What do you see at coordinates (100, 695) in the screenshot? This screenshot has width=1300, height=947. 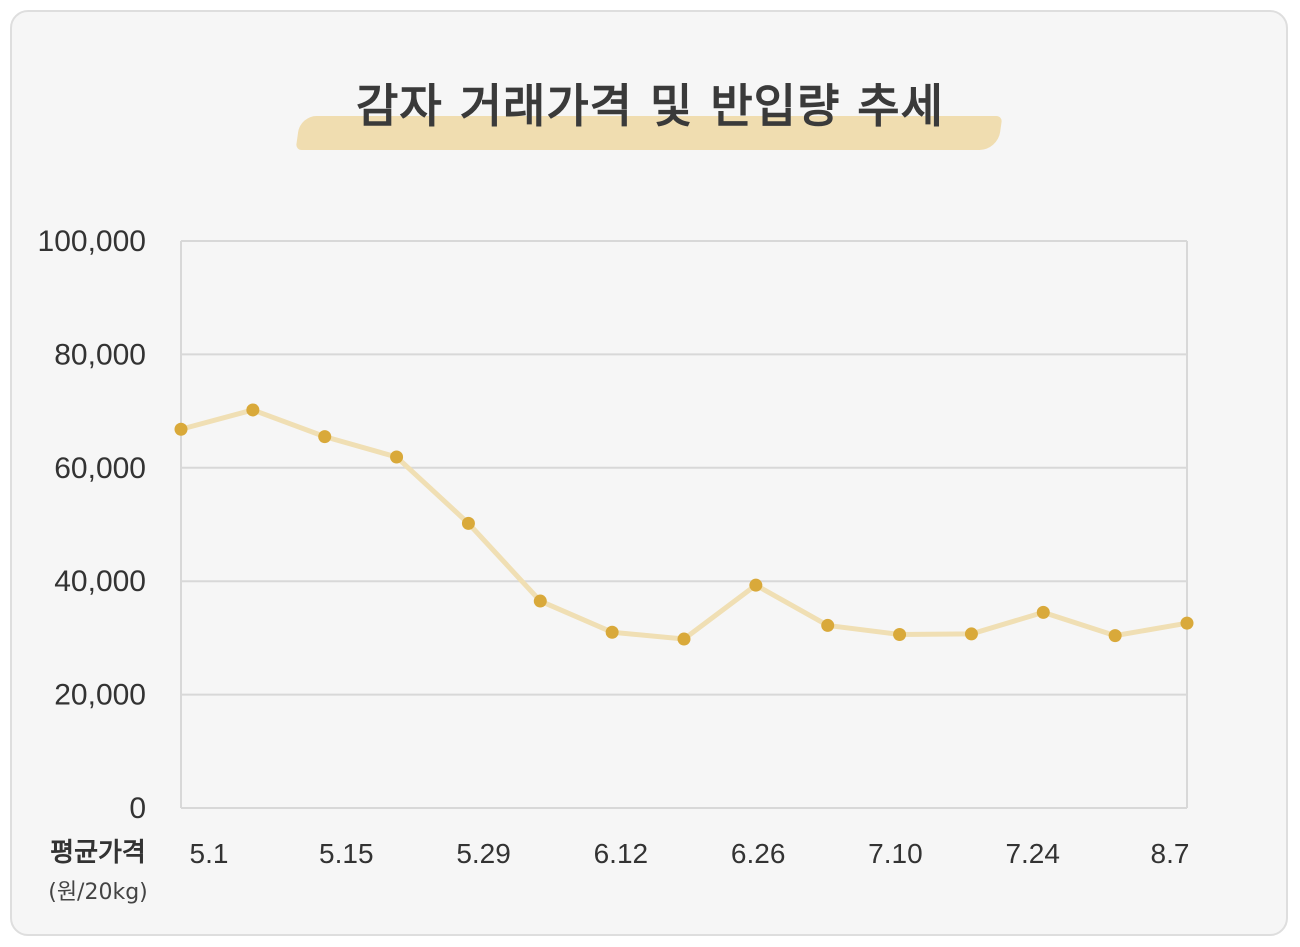 I see `y-tick-label: 20,000` at bounding box center [100, 695].